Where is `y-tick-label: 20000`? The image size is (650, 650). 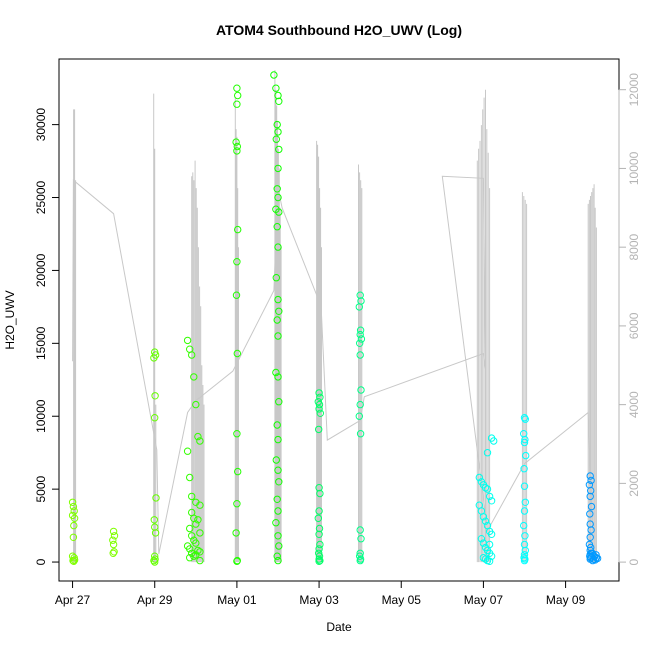
y-tick-label: 20000 is located at coordinates (41, 270).